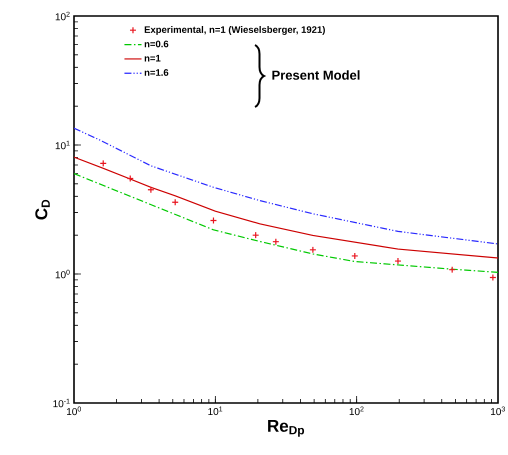 This screenshot has height=455, width=508. I want to click on x-tick-label: 10$^{1}$, so click(215, 411).